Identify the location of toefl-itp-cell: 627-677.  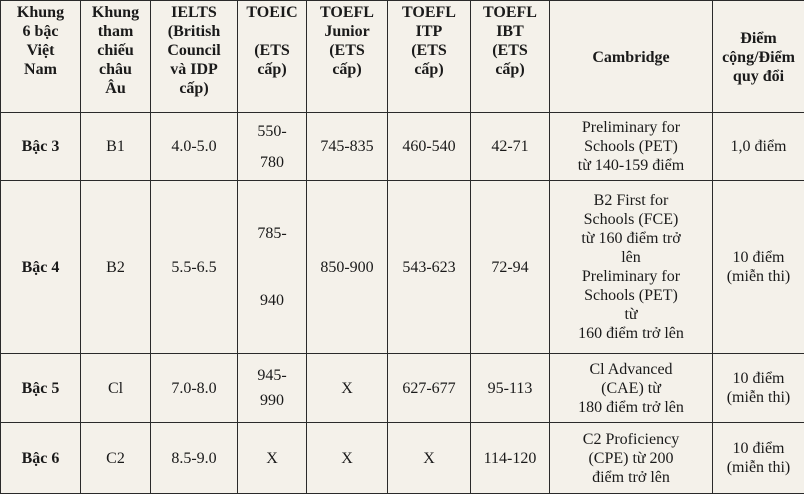
(429, 388).